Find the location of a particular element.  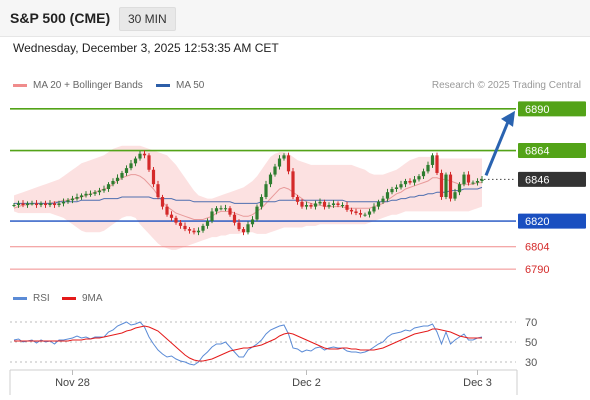

legend-rsi-swatch is located at coordinates (20, 298).